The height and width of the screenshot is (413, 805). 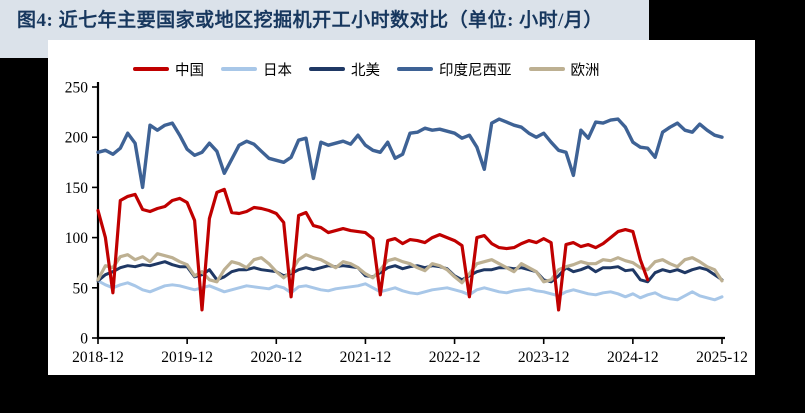 What do you see at coordinates (544, 357) in the screenshot?
I see `x-tick-label: 2023-12` at bounding box center [544, 357].